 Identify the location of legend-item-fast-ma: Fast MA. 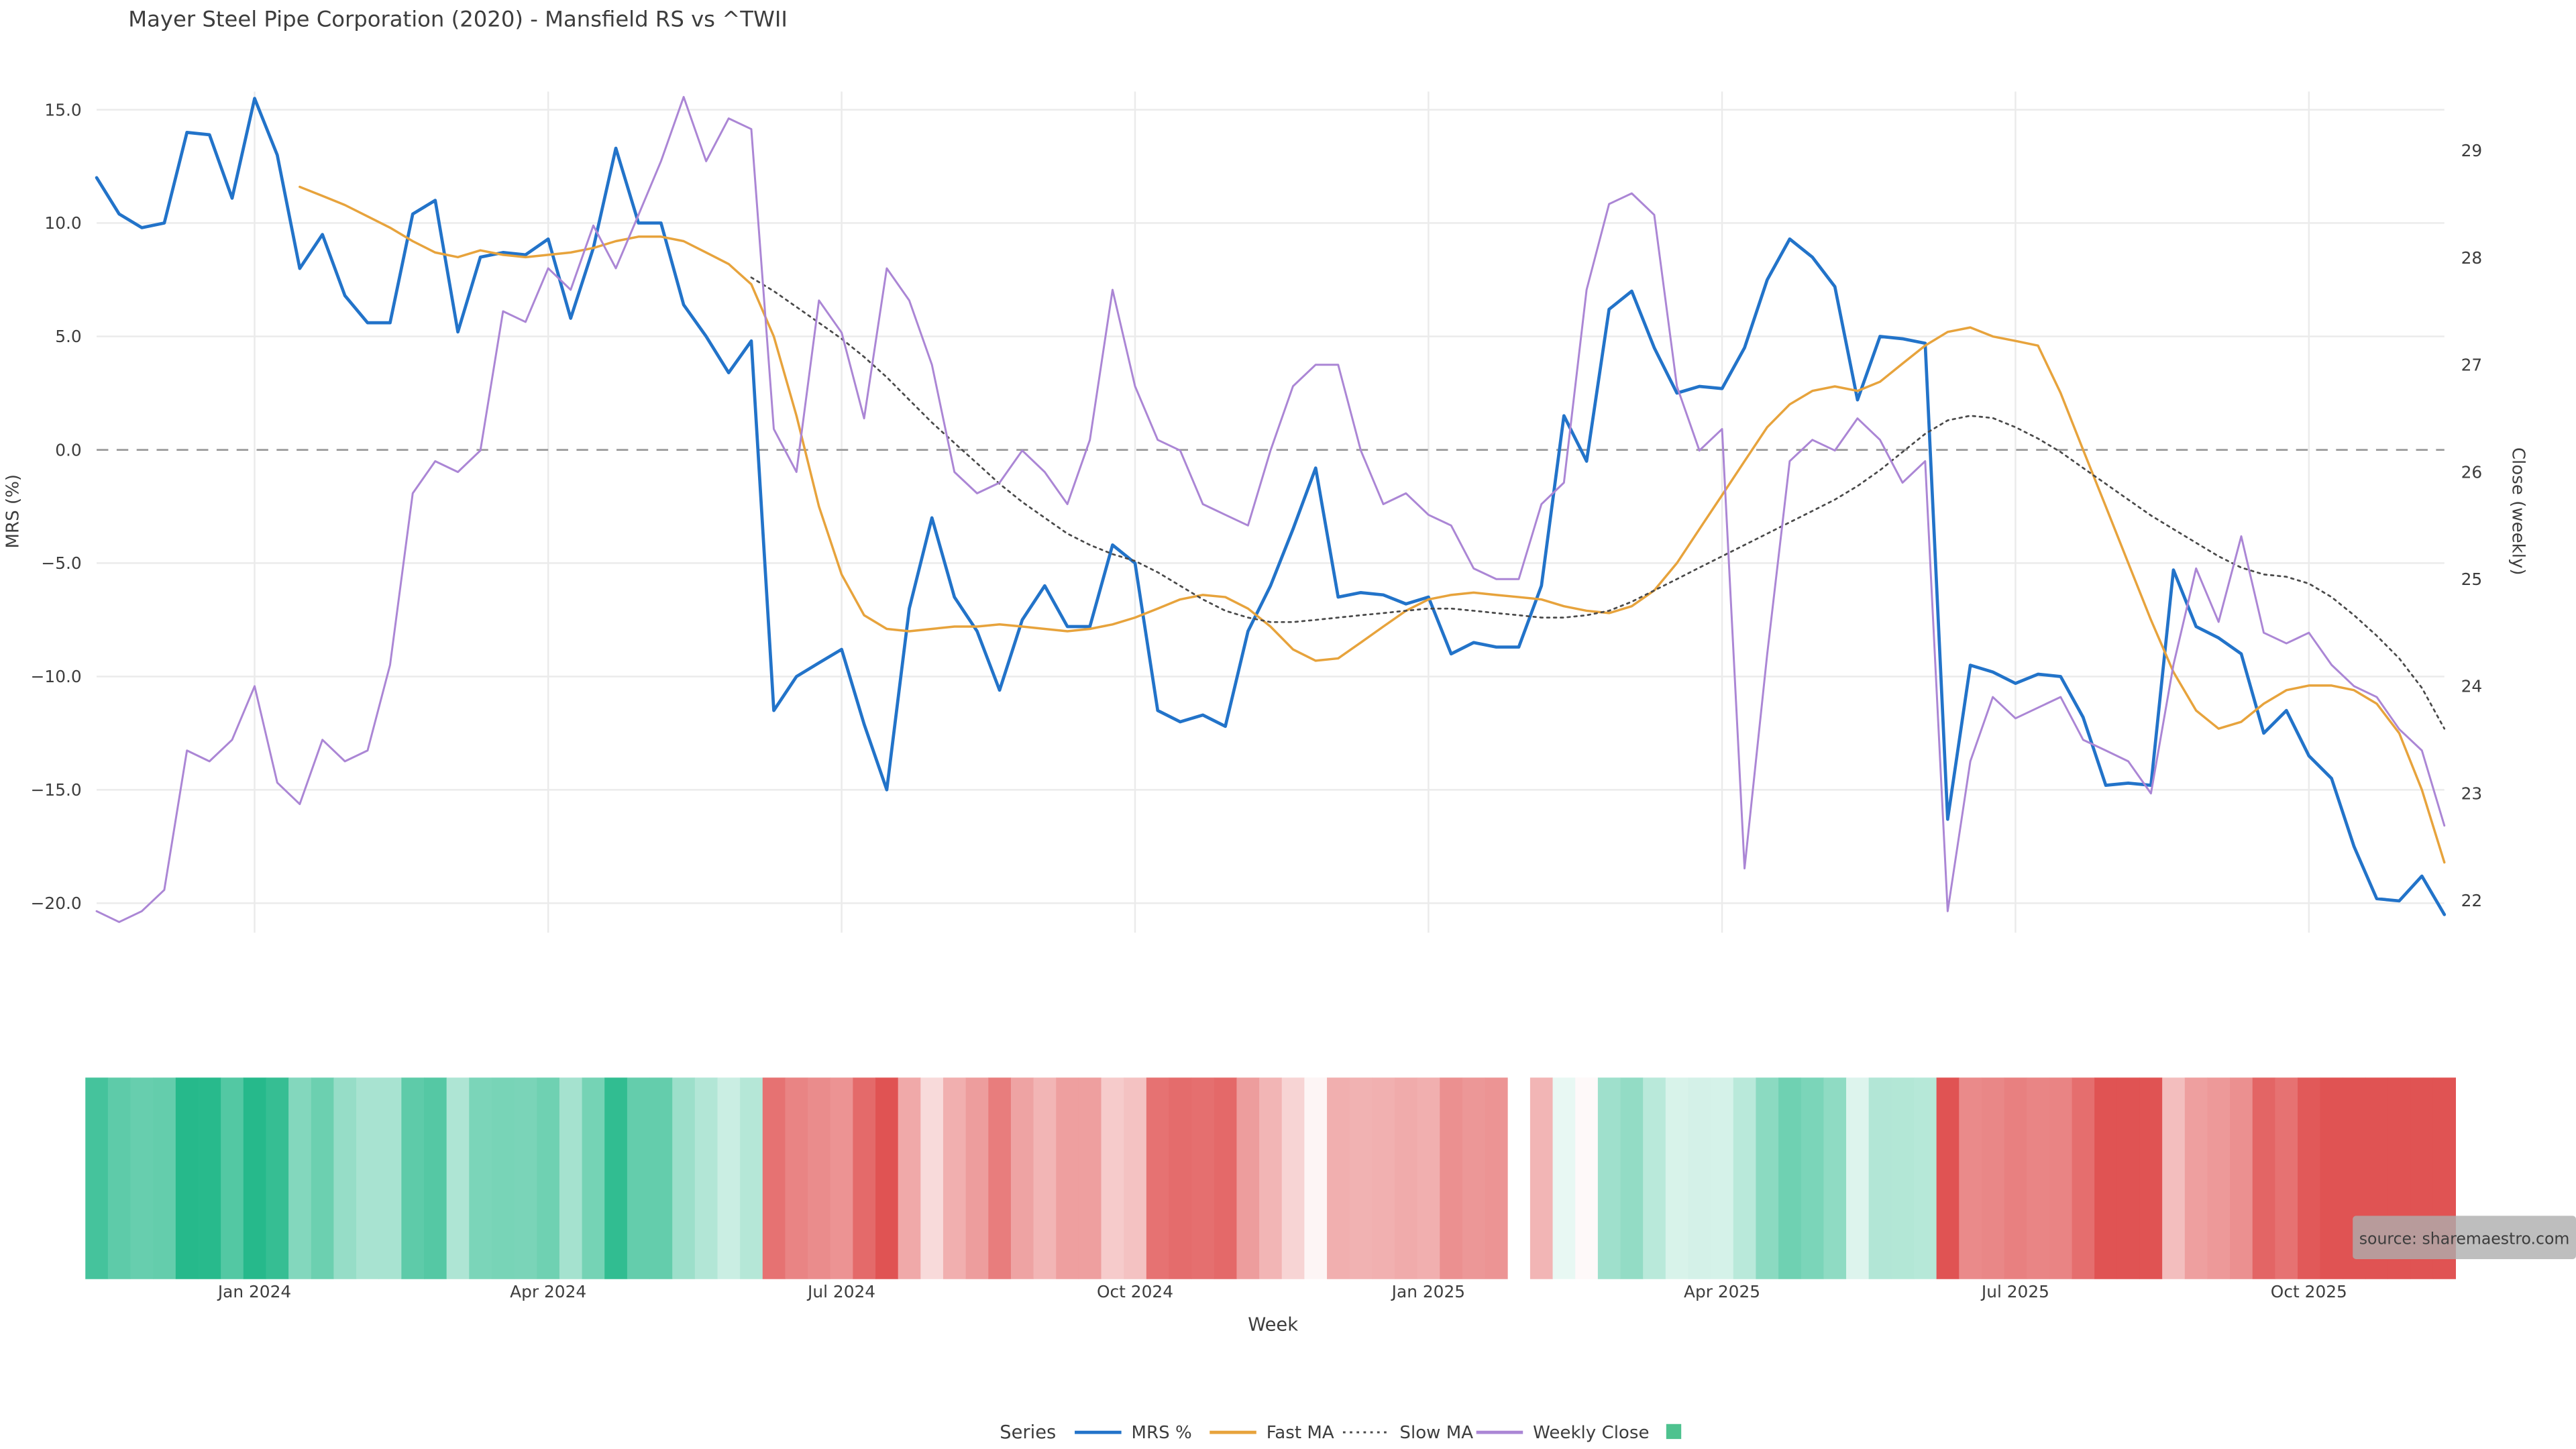
(1272, 1433).